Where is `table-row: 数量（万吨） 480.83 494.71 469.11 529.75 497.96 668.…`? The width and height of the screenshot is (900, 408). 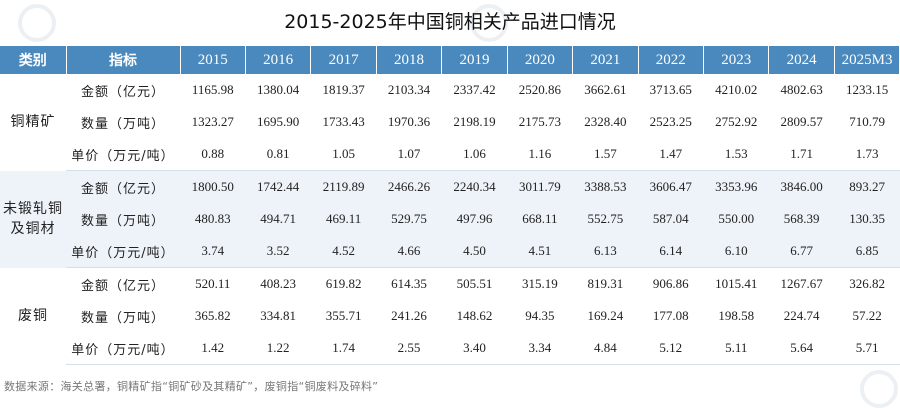
table-row: 数量（万吨） 480.83 494.71 469.11 529.75 497.96 668.… is located at coordinates (450, 219).